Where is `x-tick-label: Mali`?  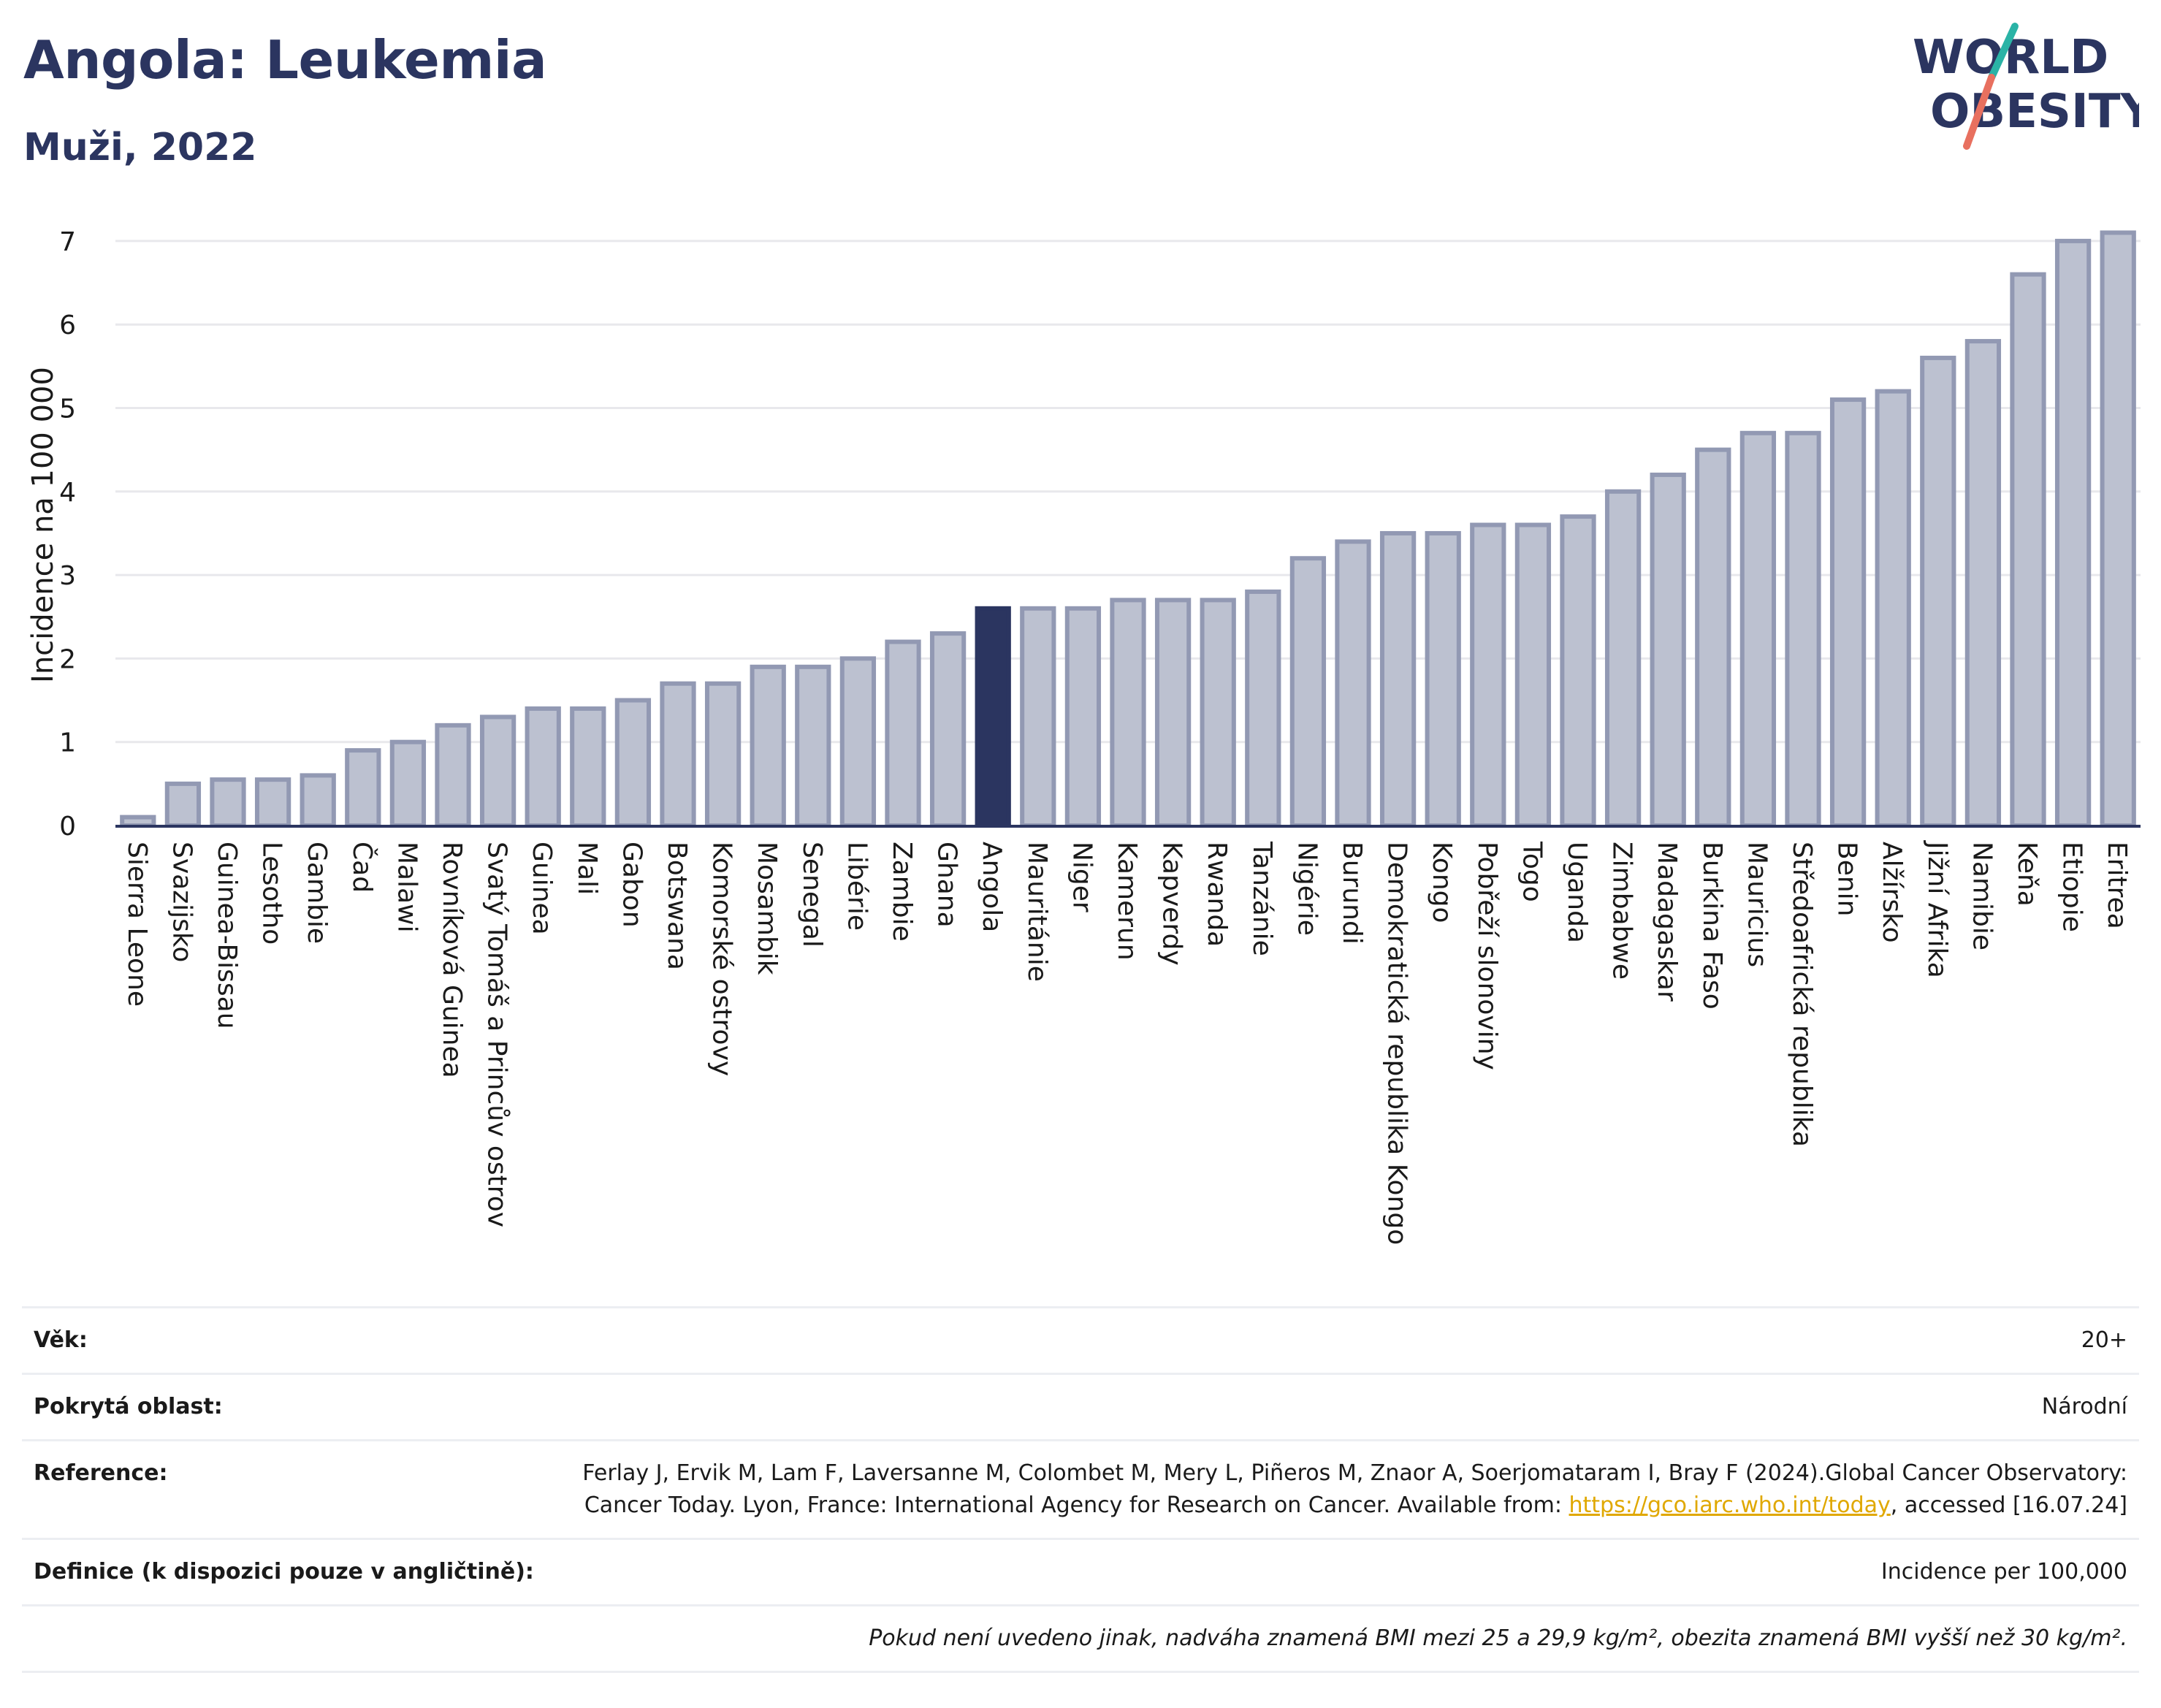
x-tick-label: Mali is located at coordinates (587, 868).